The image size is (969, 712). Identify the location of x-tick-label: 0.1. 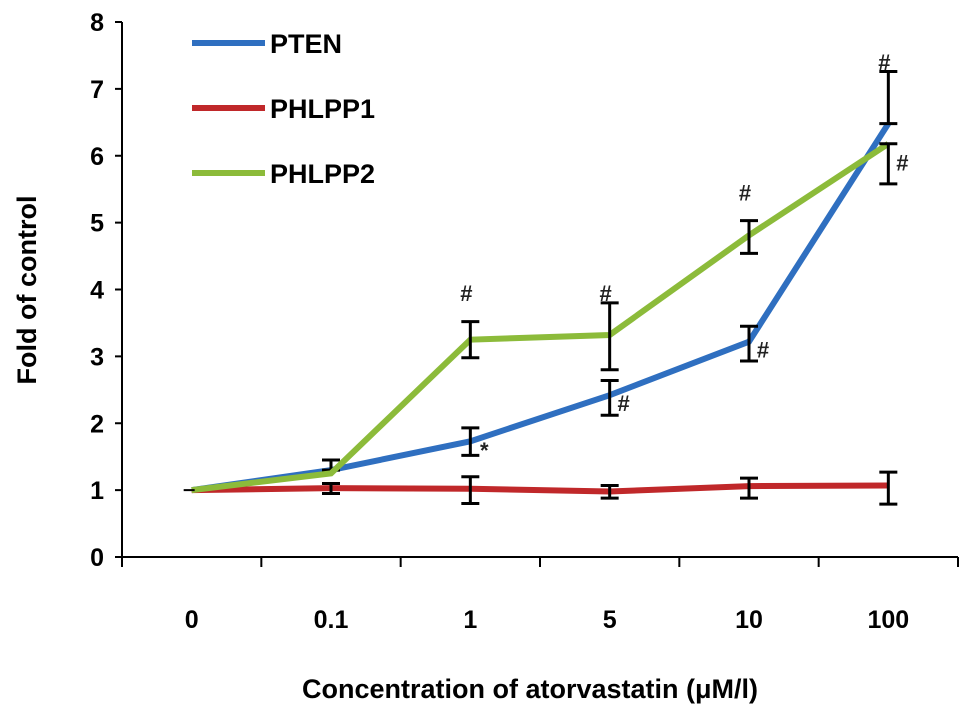
(331, 620).